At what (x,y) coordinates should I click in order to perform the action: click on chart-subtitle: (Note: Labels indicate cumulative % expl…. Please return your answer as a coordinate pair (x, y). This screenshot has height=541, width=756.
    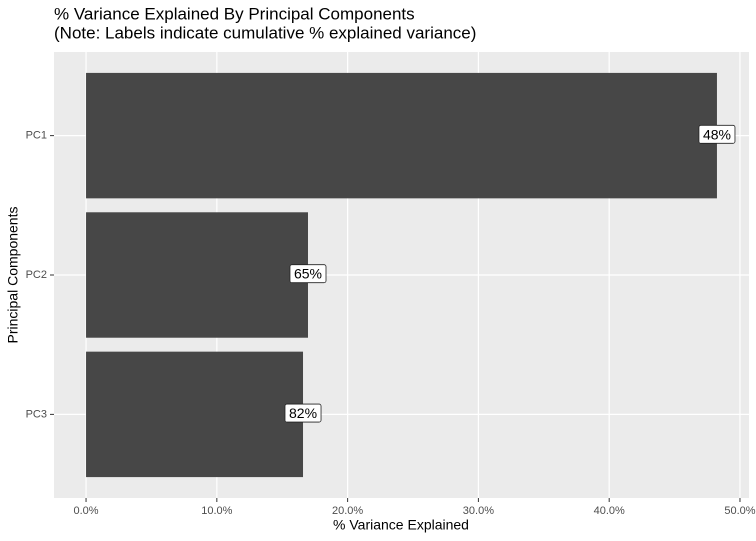
    Looking at the image, I should click on (265, 32).